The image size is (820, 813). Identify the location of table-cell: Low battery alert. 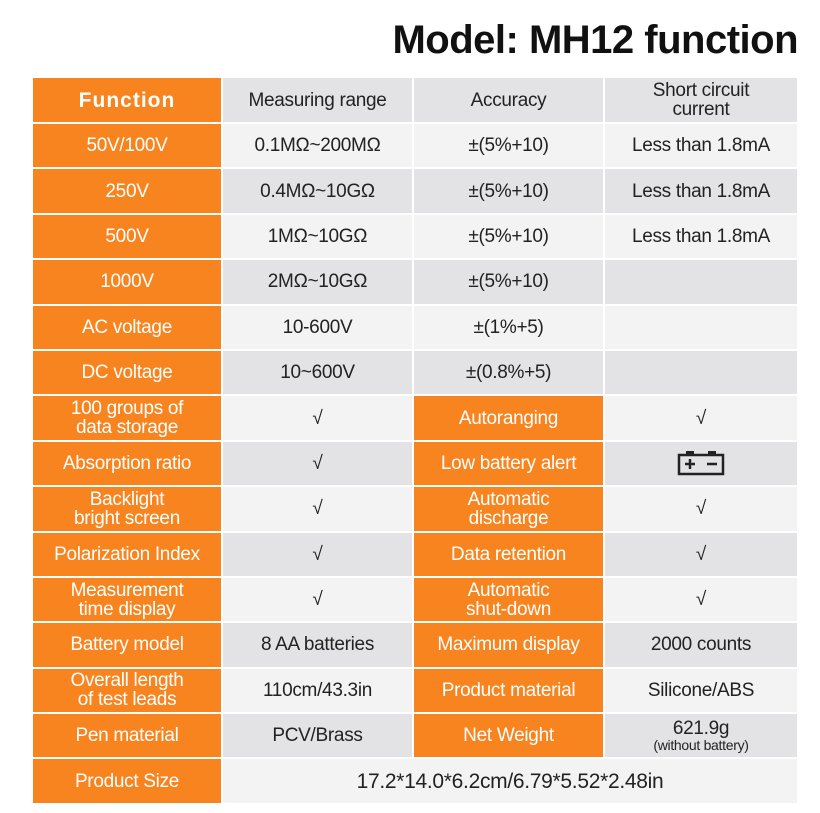
(508, 463).